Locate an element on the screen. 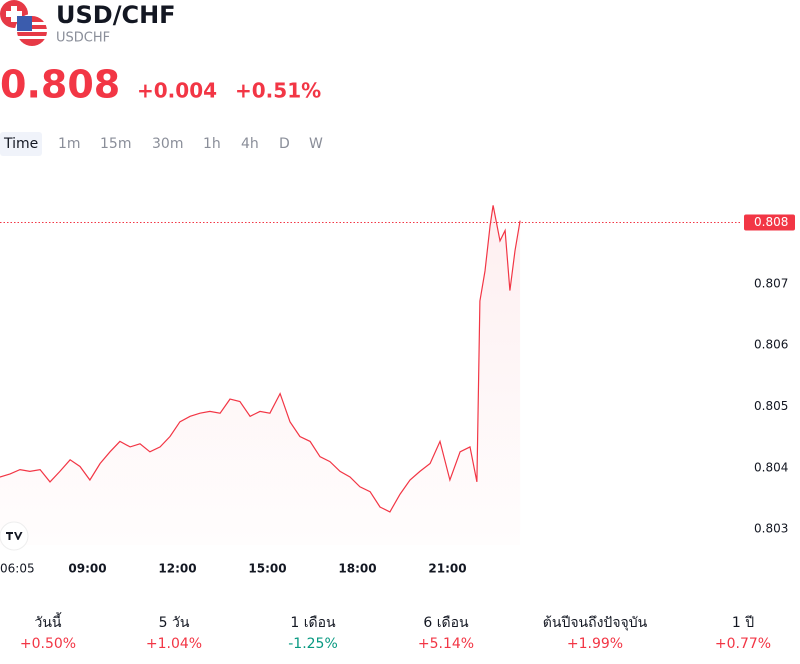  y-tick-label: 0.803 is located at coordinates (771, 529).